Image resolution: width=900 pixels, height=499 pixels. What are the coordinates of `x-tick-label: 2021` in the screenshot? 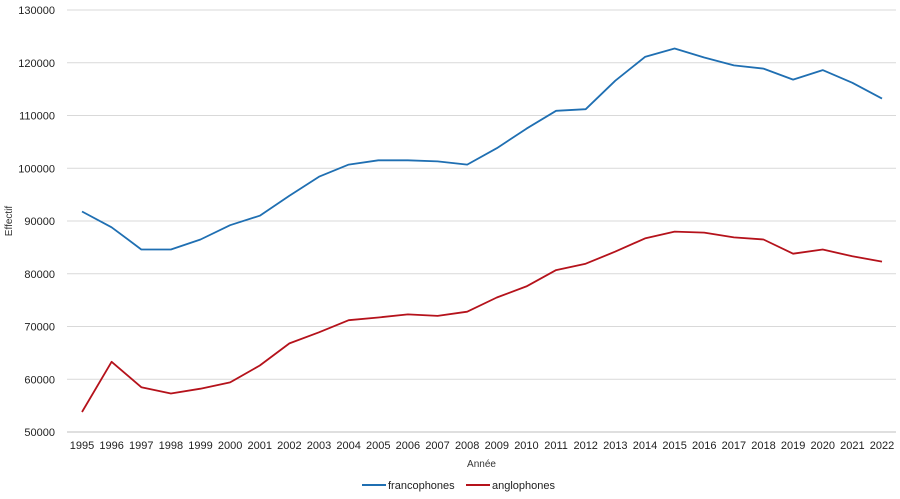 It's located at (852, 446).